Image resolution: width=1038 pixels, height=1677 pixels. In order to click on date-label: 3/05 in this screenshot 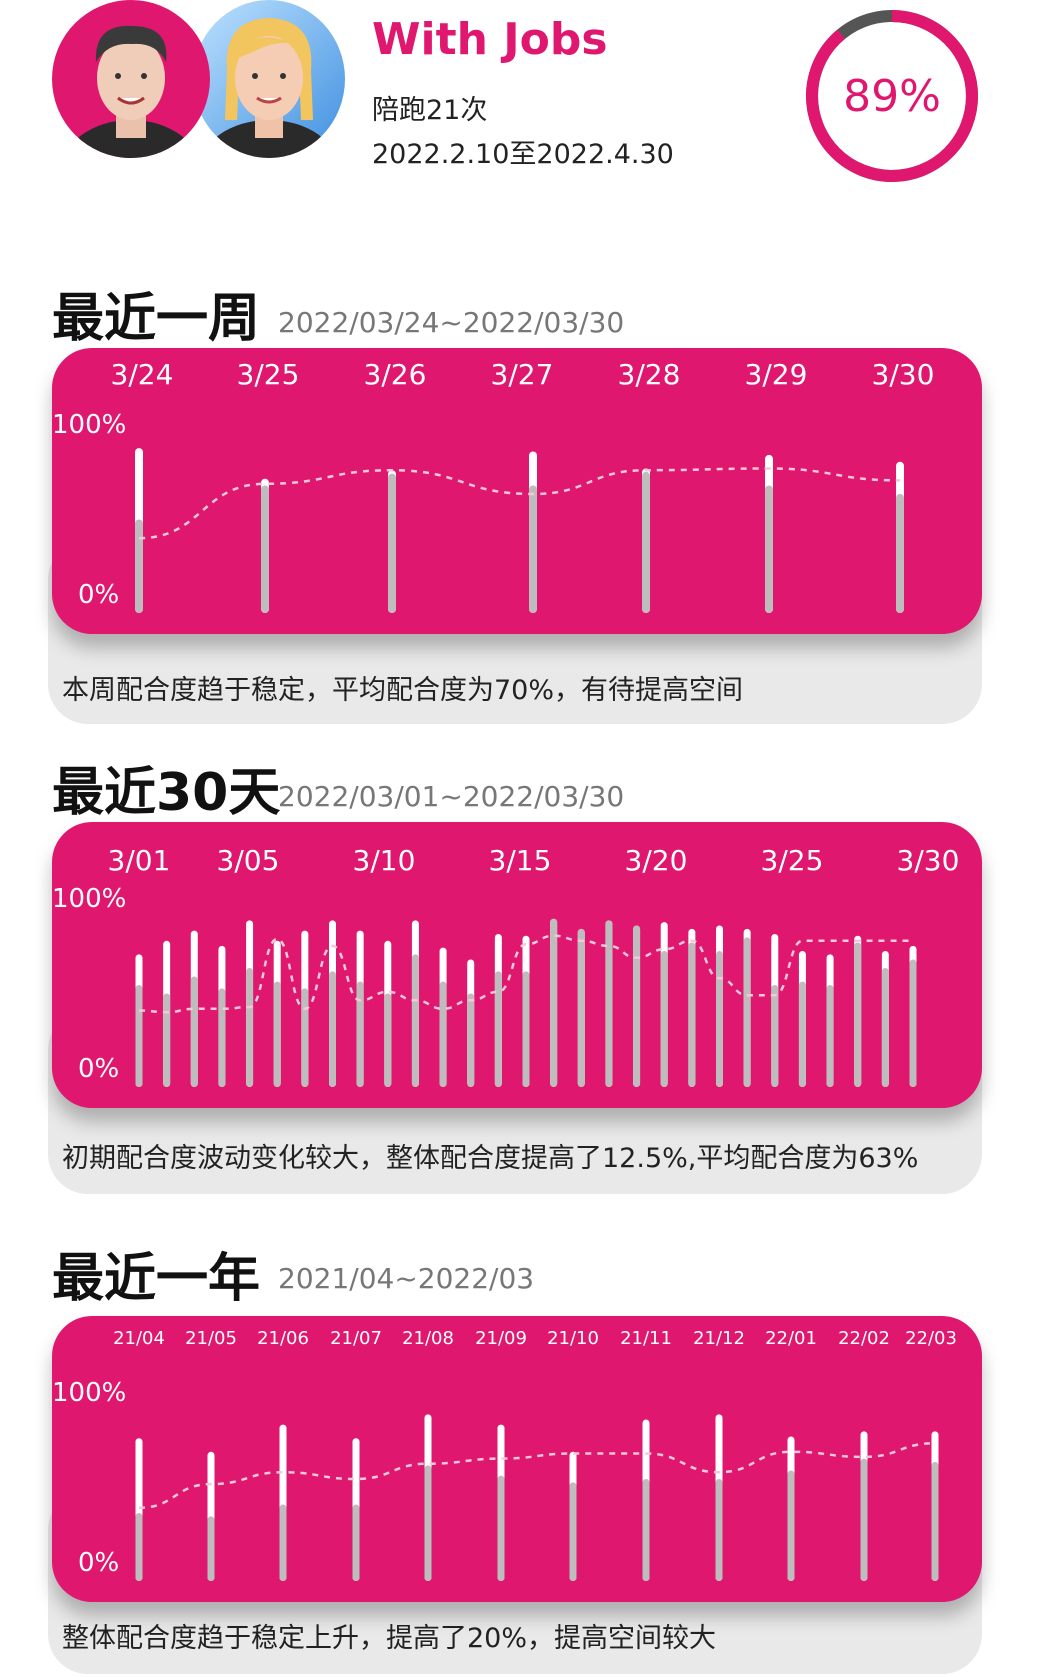, I will do `click(248, 860)`.